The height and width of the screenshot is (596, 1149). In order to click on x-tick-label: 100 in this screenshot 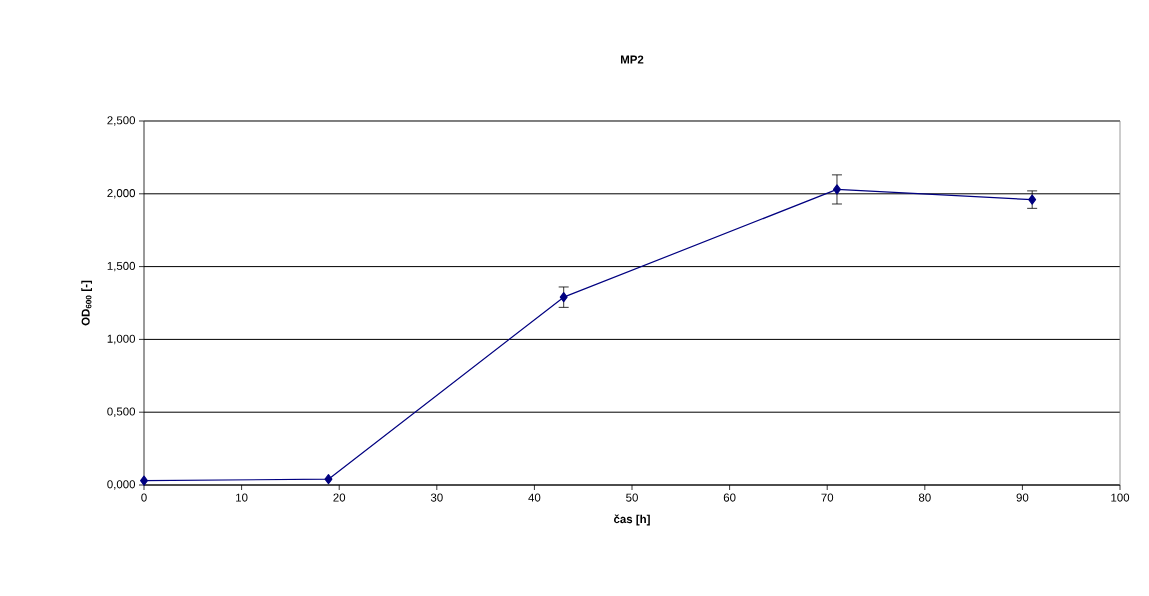, I will do `click(1120, 497)`.